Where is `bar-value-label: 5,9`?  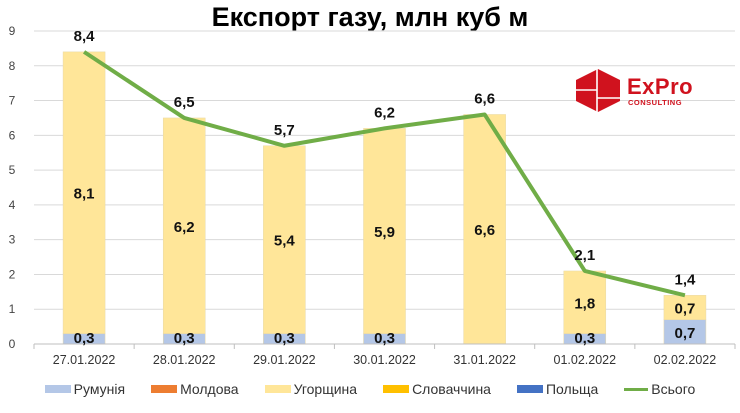
bar-value-label: 5,9 is located at coordinates (384, 232).